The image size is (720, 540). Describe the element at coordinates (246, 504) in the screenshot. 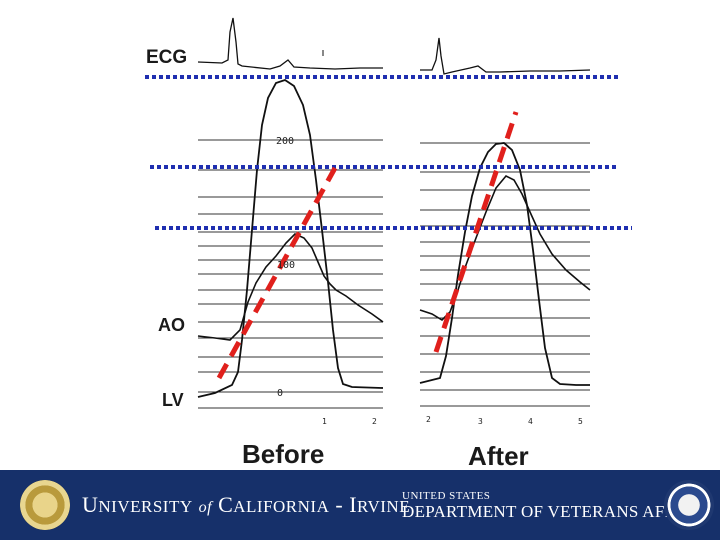

I see `uci-wordmark: UNIVERSITY of CALIFORNIA - IRVINE` at that location.